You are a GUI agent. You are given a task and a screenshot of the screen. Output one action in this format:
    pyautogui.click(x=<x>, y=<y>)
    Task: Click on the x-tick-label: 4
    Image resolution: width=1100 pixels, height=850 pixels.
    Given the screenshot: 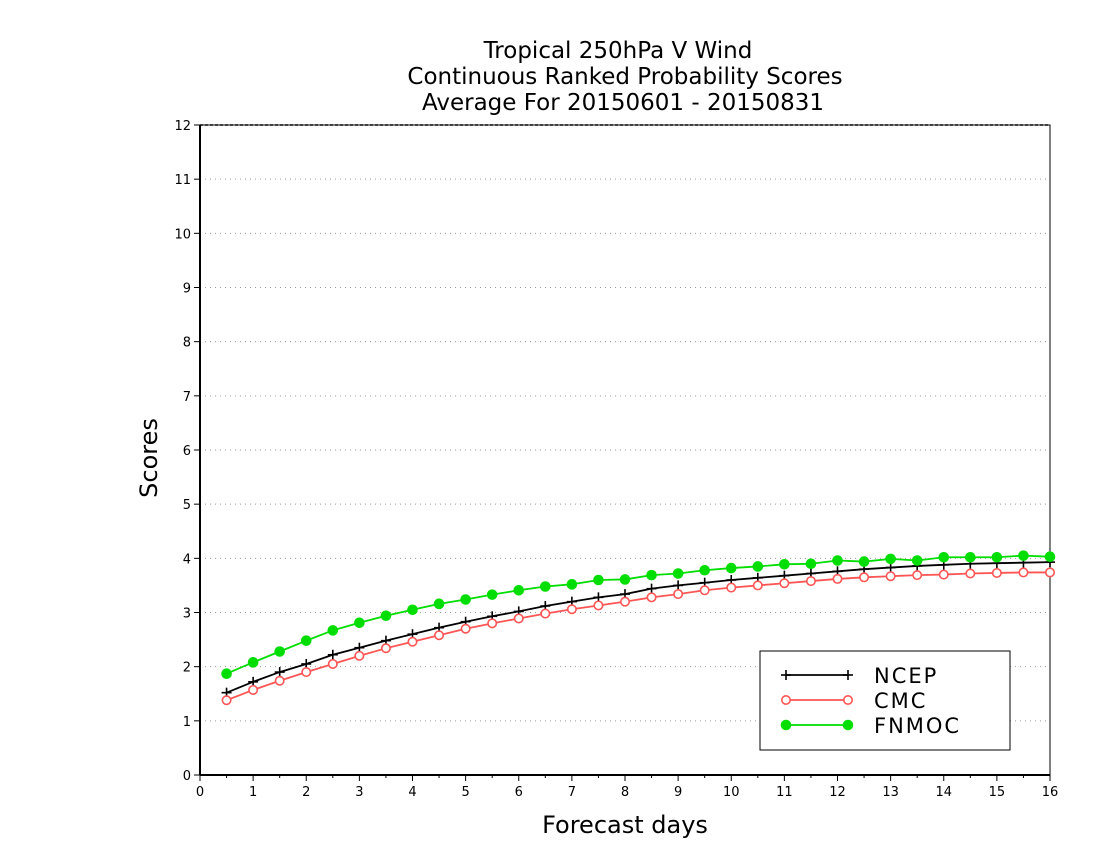 What is the action you would take?
    pyautogui.click(x=412, y=792)
    